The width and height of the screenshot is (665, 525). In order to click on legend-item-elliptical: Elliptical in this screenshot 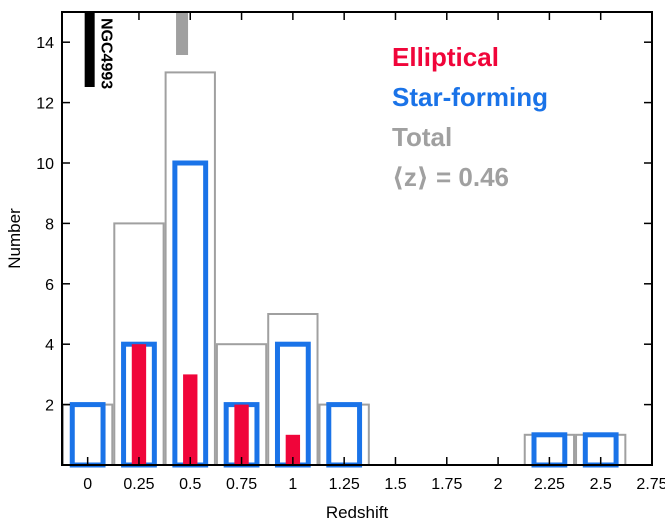, I will do `click(445, 57)`.